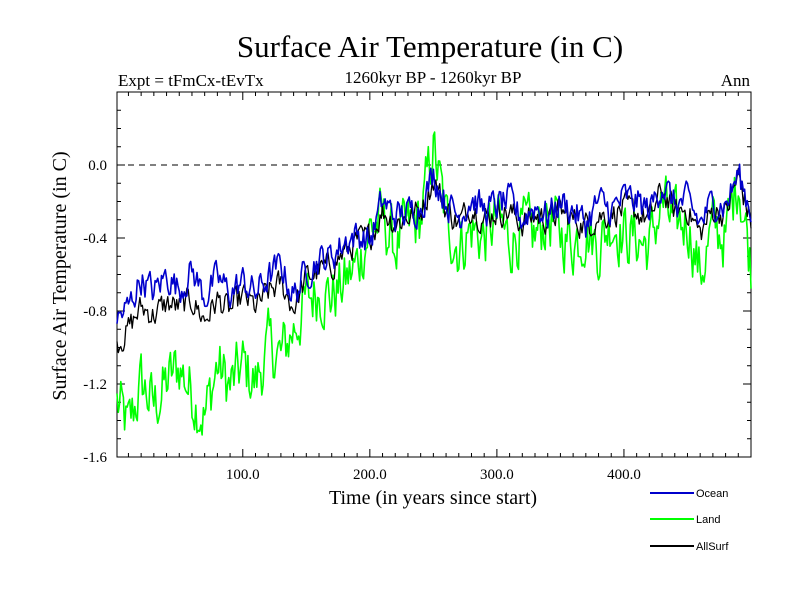 The image size is (800, 600). Describe the element at coordinates (243, 475) in the screenshot. I see `x-tick-label: 100.0` at that location.